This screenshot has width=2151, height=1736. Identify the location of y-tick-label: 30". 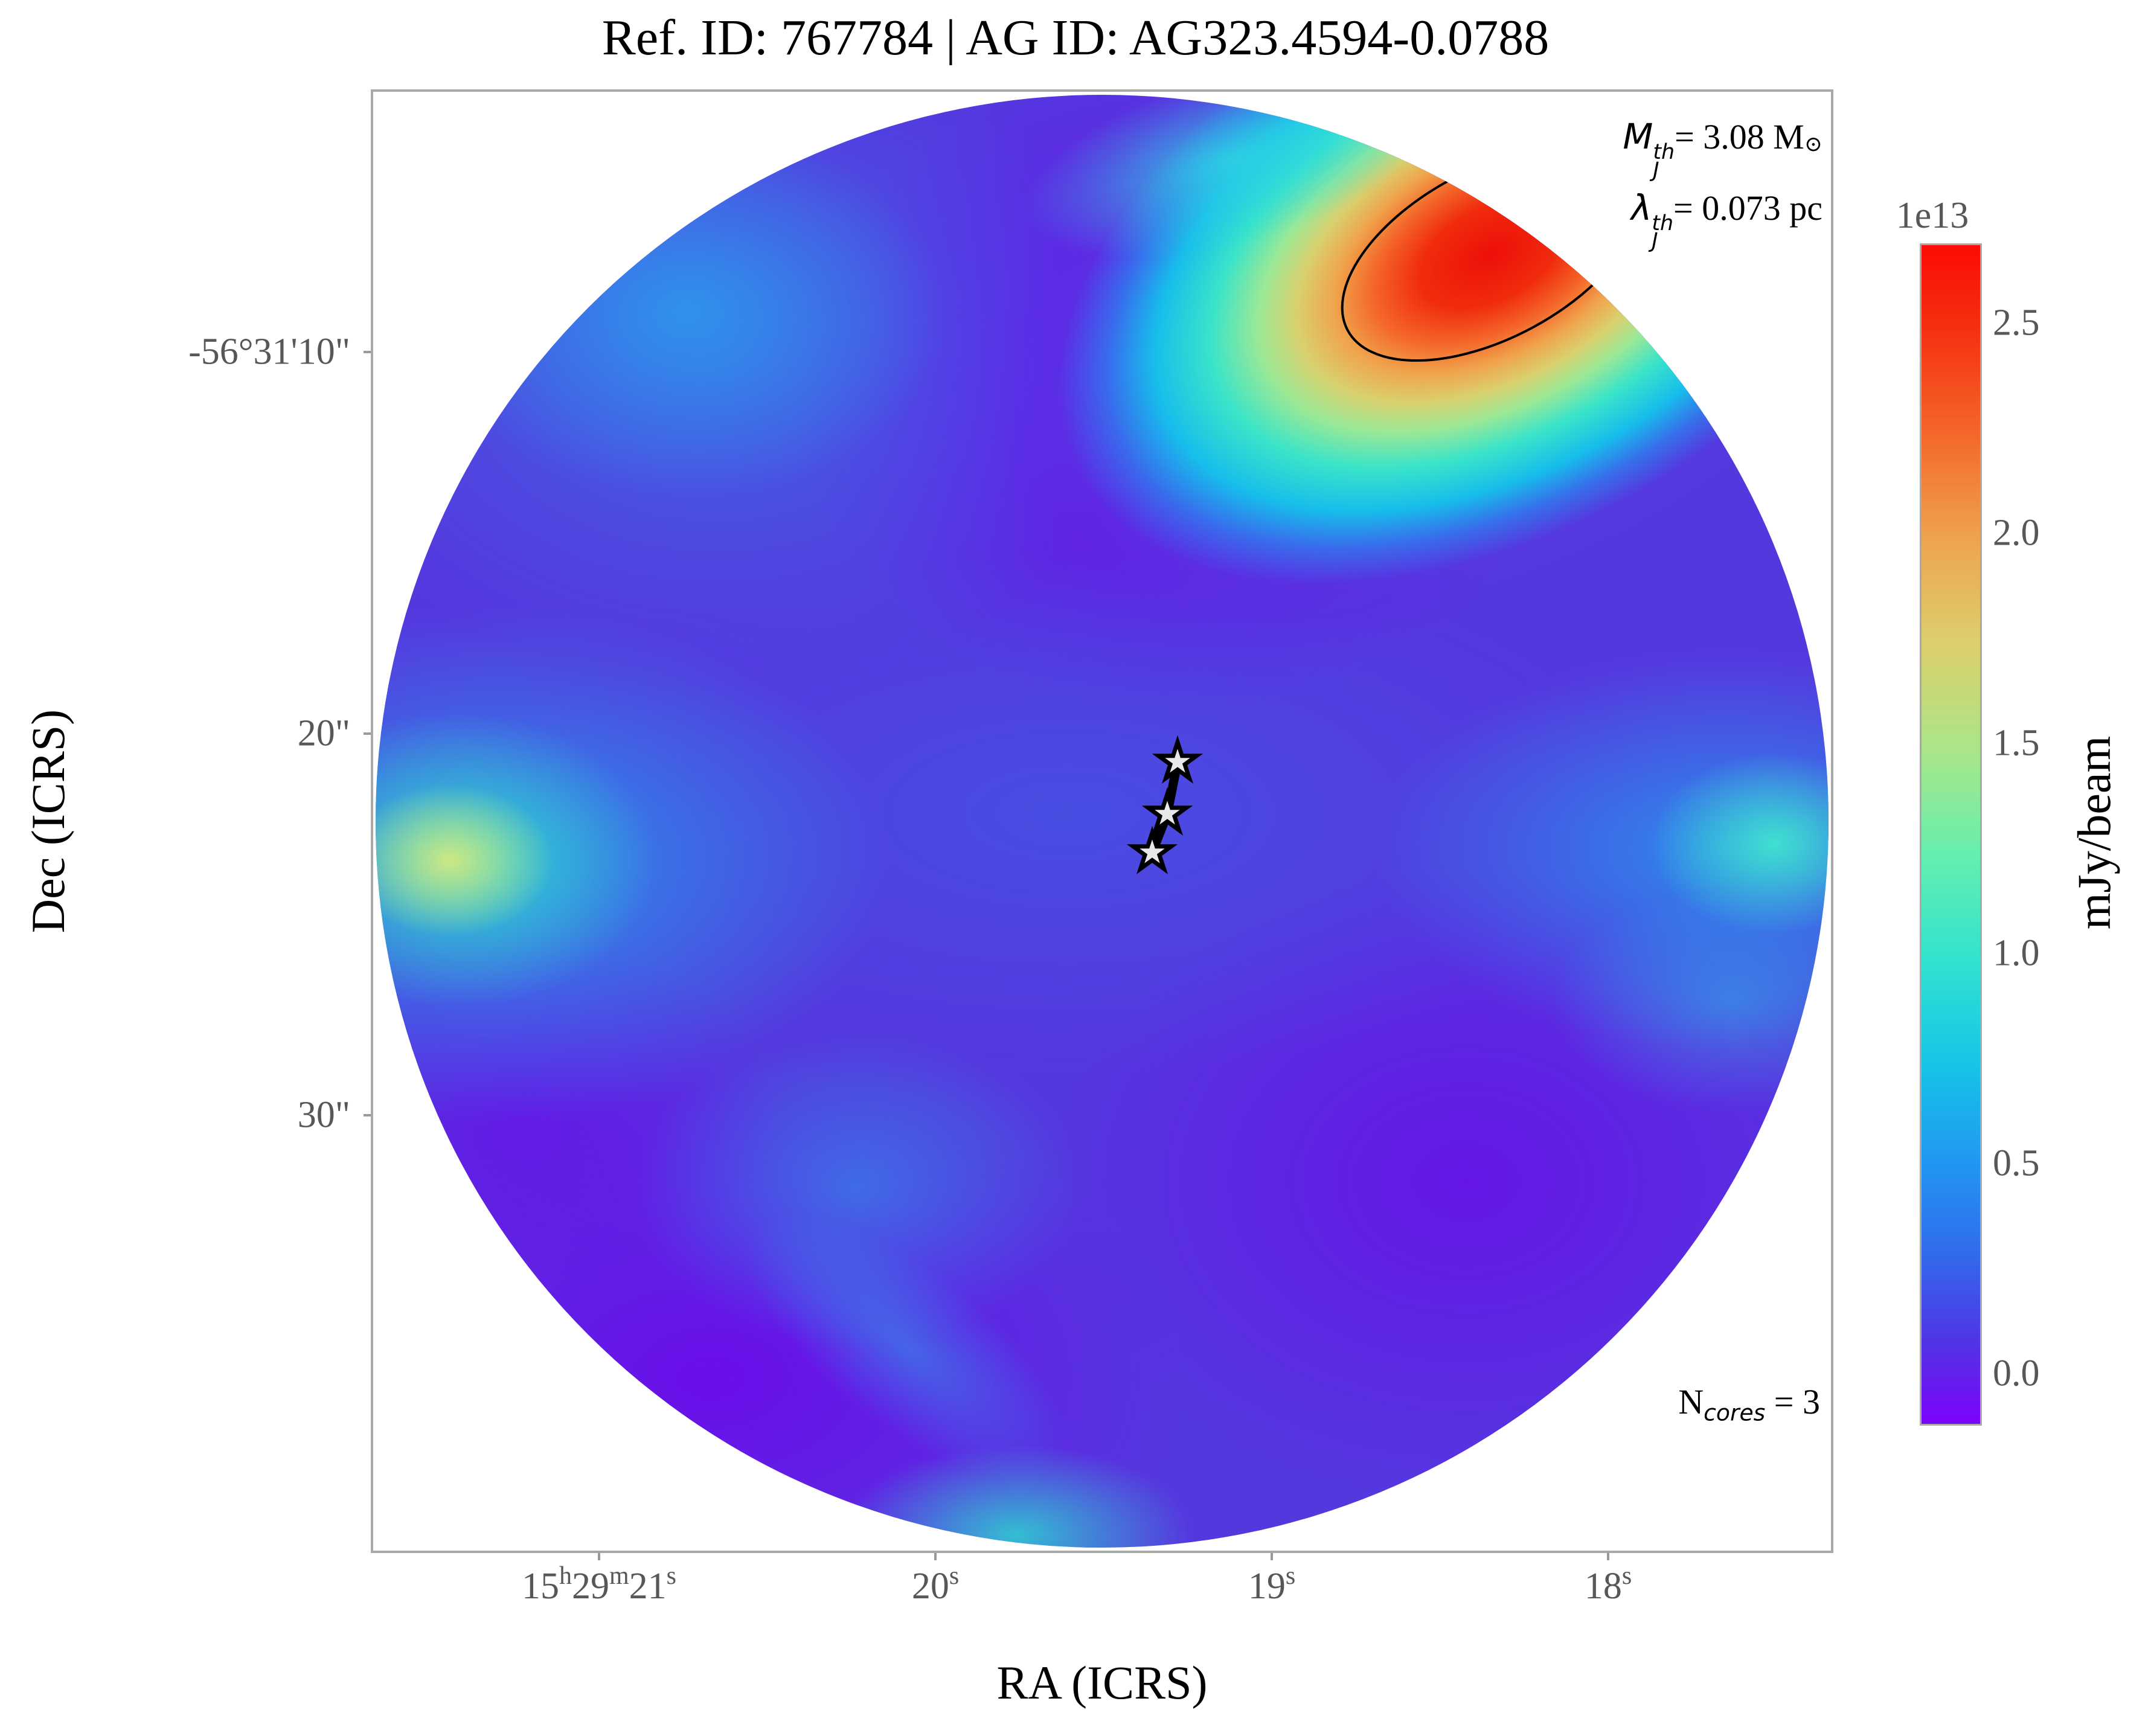
(324, 1115).